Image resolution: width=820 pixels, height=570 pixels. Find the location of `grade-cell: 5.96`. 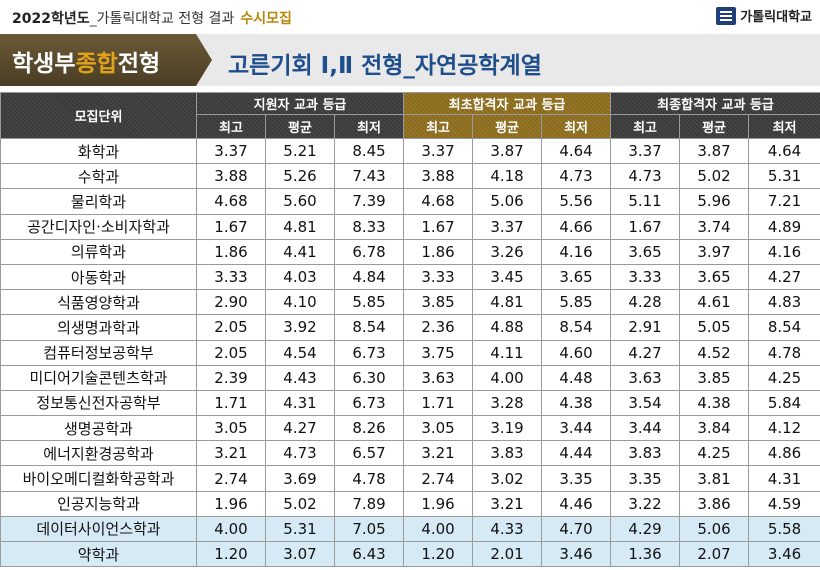

grade-cell: 5.96 is located at coordinates (714, 201).